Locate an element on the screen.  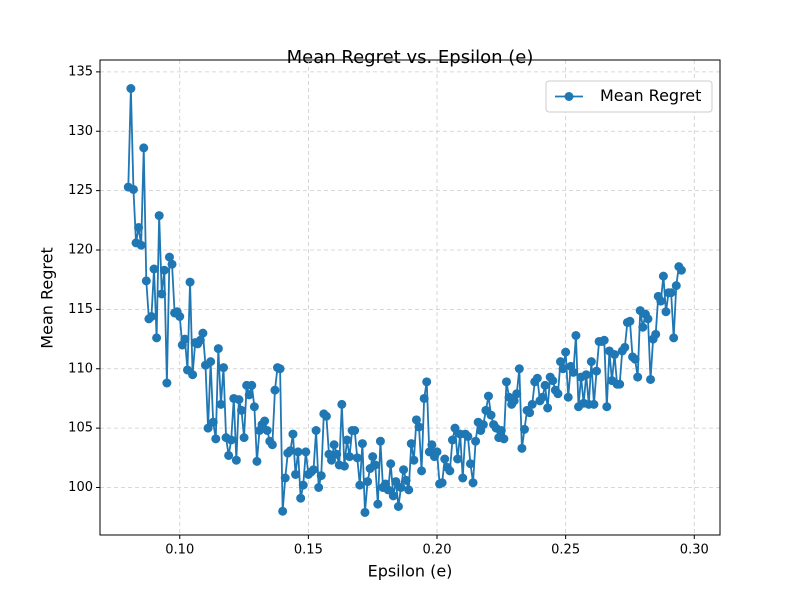
y-tick-label: 120 is located at coordinates (80, 250).